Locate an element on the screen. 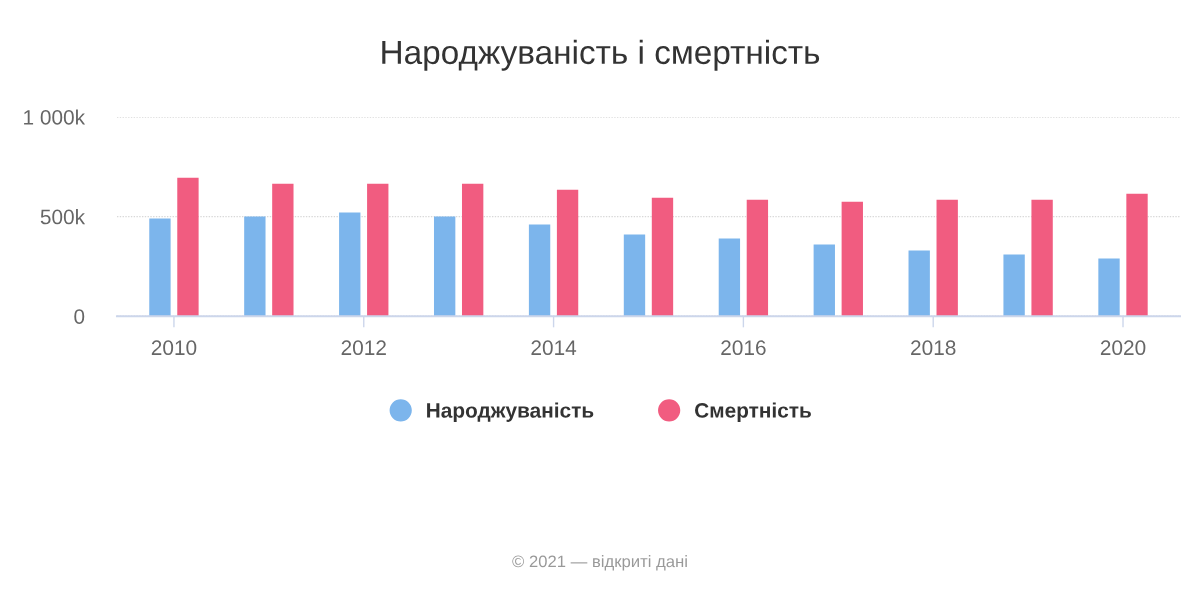  chart-title: Народжуваність і смертність is located at coordinates (601, 55).